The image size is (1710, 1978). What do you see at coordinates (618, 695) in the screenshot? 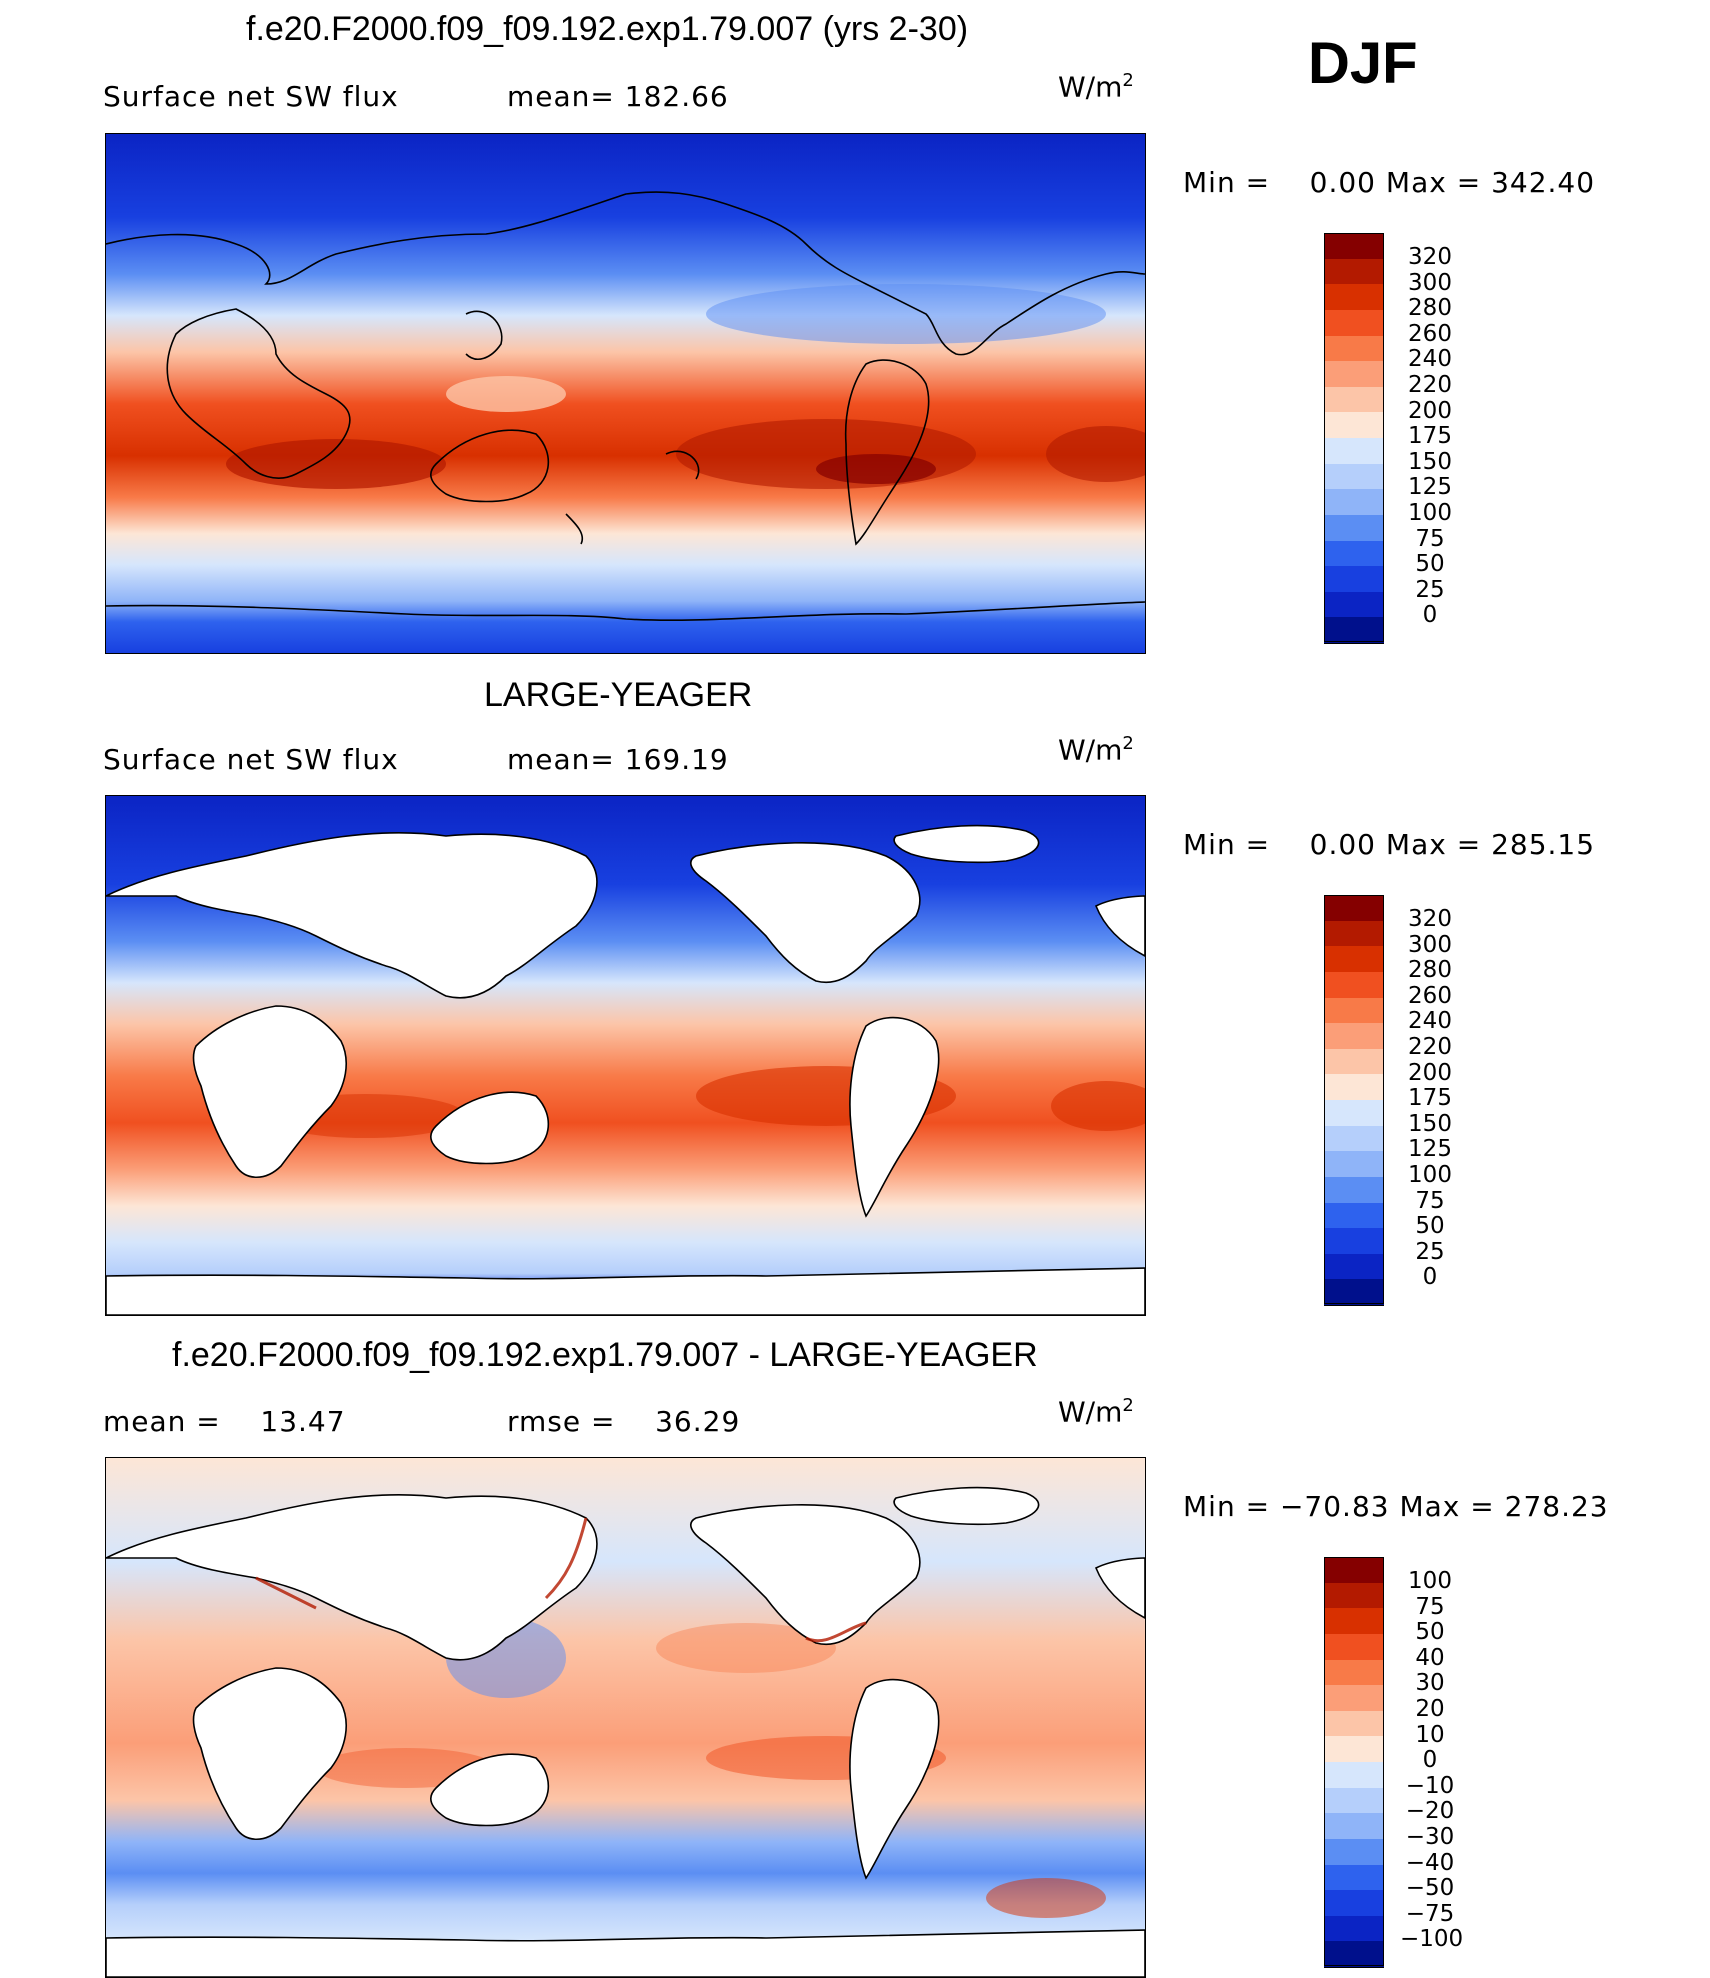
I see `panel-2-title: LARGE-YEAGER` at bounding box center [618, 695].